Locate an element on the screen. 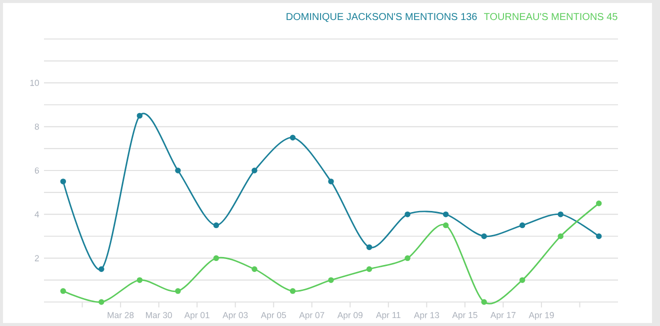 This screenshot has width=660, height=326. x-tick-label: Apr 13 is located at coordinates (427, 316).